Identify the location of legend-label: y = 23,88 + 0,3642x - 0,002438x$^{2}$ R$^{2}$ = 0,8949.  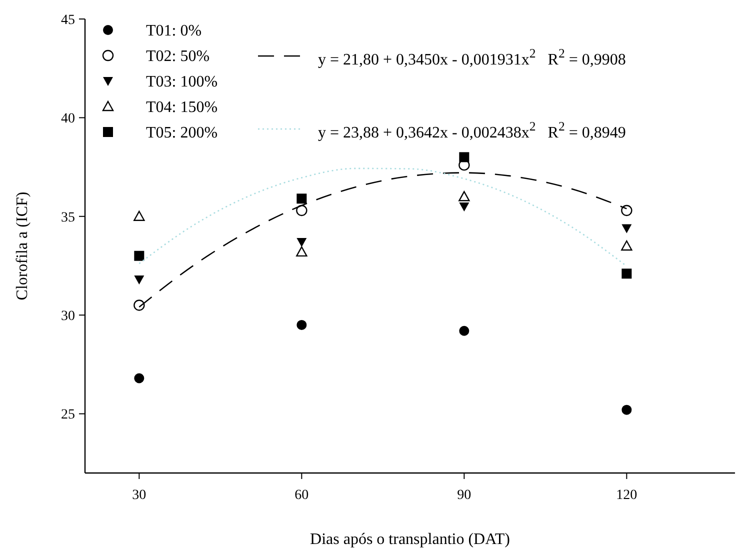
(472, 131).